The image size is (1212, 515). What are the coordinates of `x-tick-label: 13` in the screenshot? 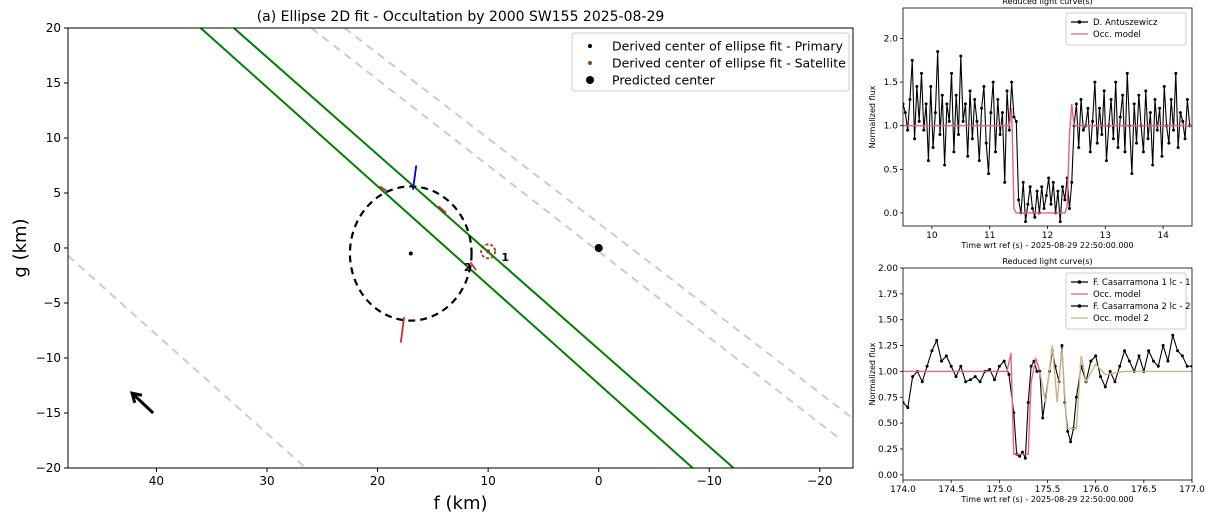 It's located at (1105, 236).